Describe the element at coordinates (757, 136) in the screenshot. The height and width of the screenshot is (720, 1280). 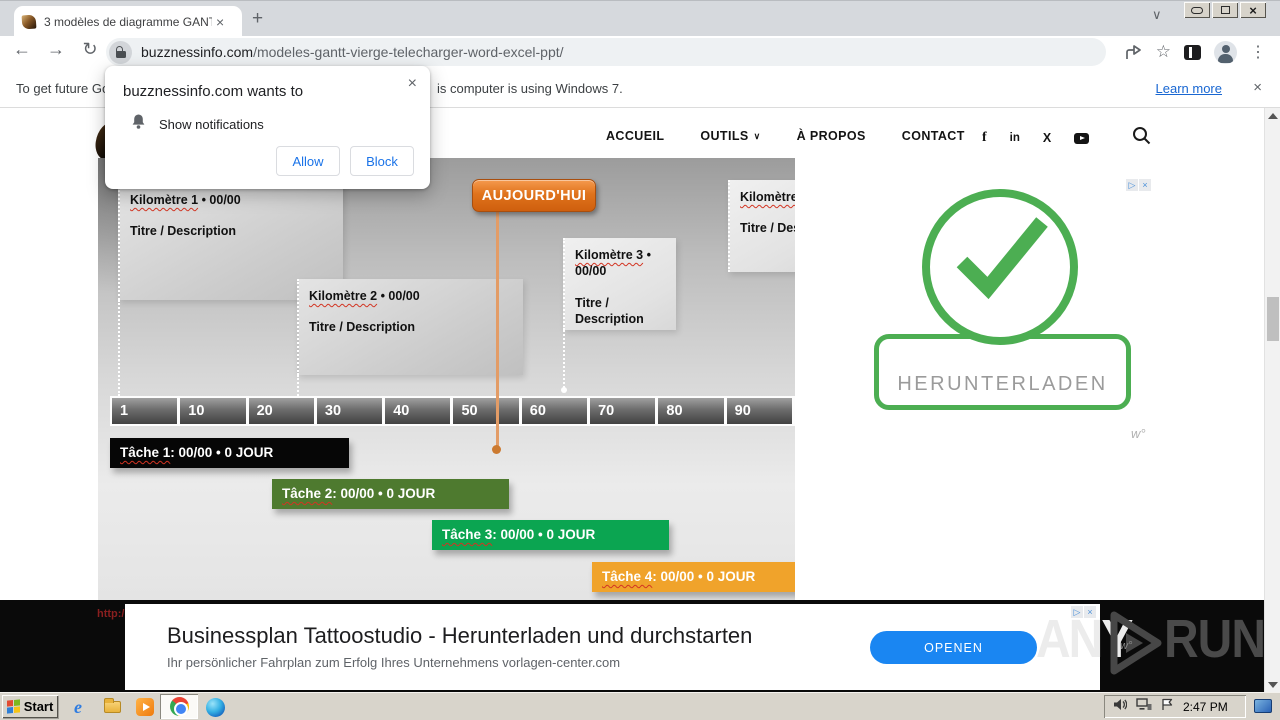
I see `chevron-down-icon: ∨` at that location.